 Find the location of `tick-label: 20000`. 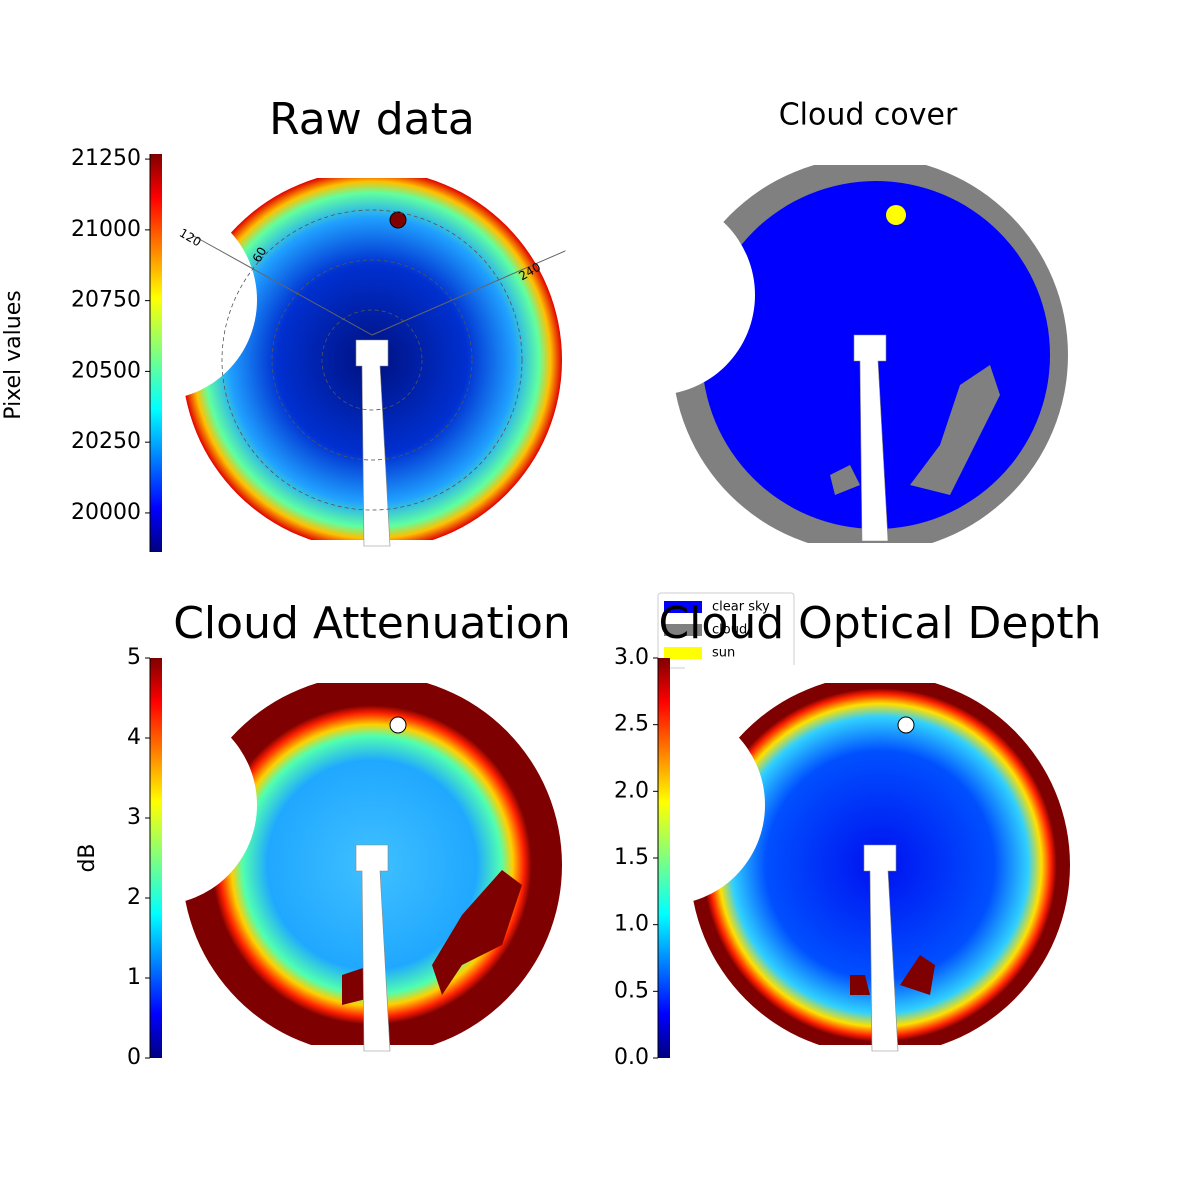

tick-label: 20000 is located at coordinates (106, 512).